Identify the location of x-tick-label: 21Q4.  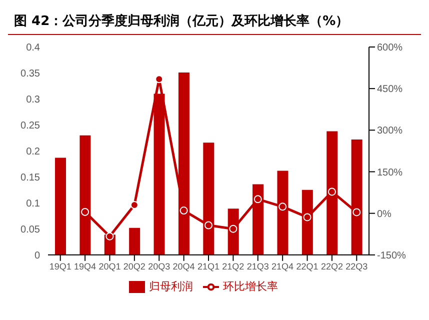
(283, 266).